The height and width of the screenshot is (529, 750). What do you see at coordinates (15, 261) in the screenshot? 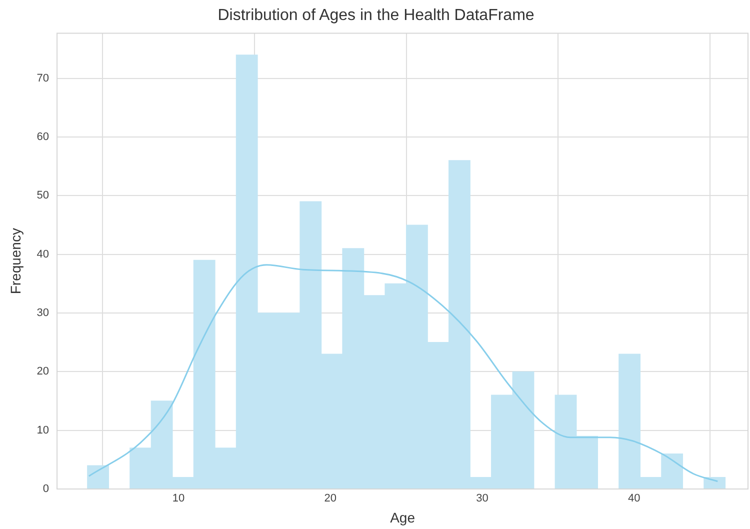
I see `y-axis-title: Frequency` at bounding box center [15, 261].